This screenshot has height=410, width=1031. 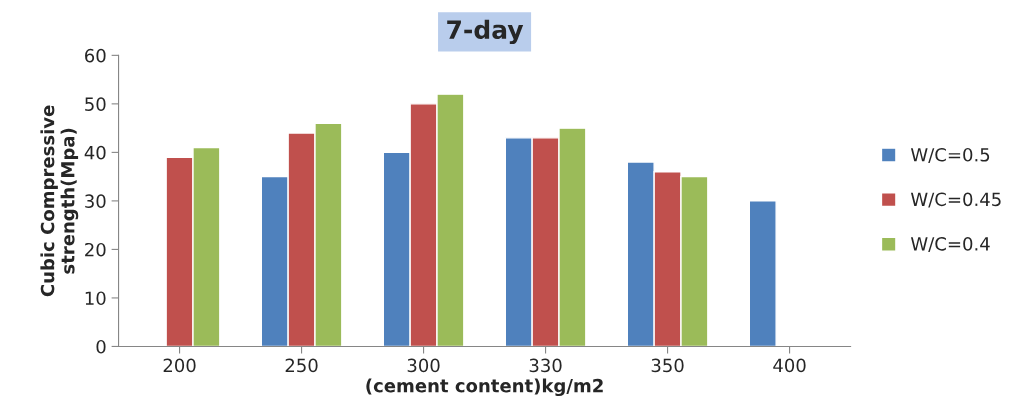 What do you see at coordinates (484, 387) in the screenshot?
I see `x-axis-title: (cement content)kg/m2` at bounding box center [484, 387].